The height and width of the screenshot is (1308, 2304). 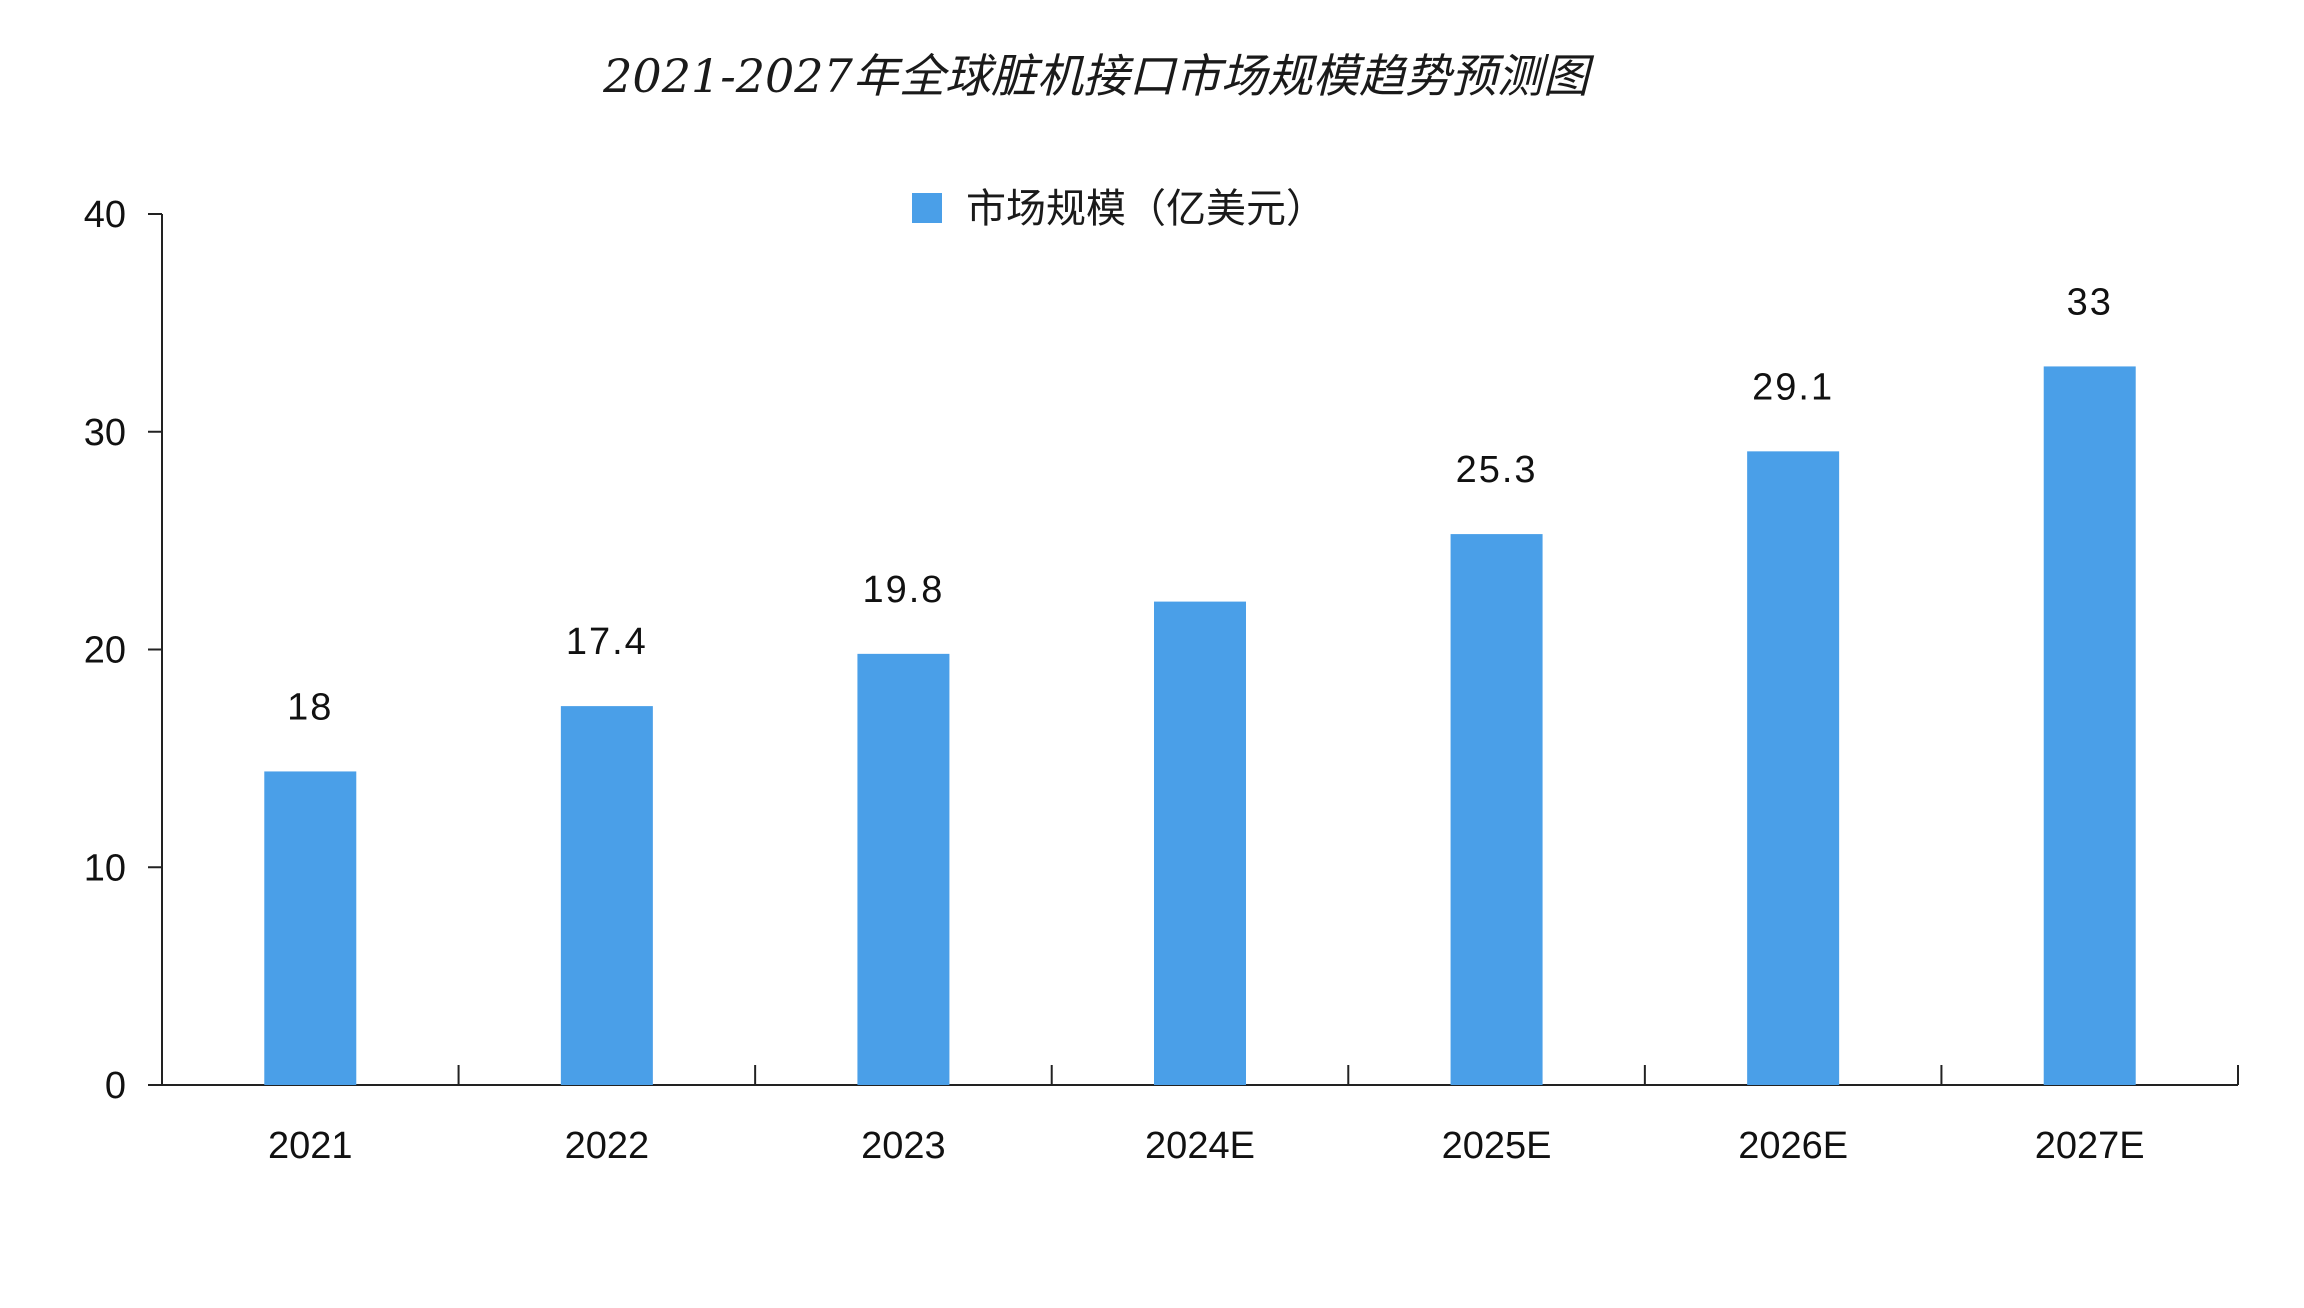 I want to click on y-tick-label: 0, so click(x=115, y=1086).